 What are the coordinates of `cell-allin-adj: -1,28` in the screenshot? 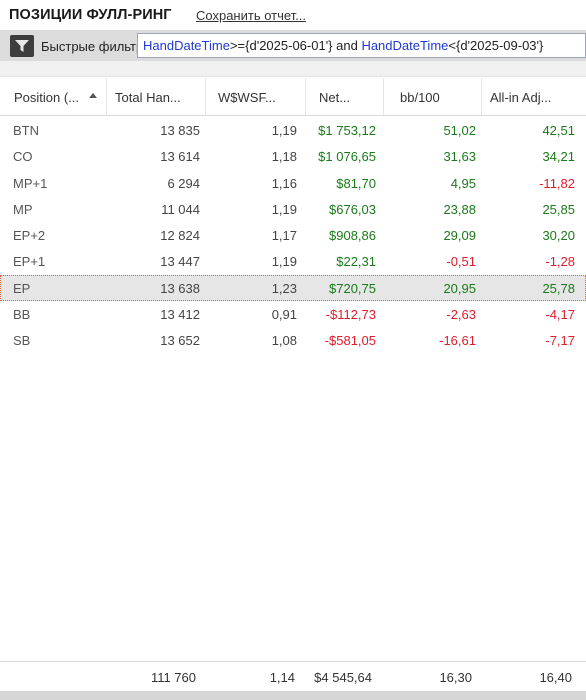 It's located at (560, 262).